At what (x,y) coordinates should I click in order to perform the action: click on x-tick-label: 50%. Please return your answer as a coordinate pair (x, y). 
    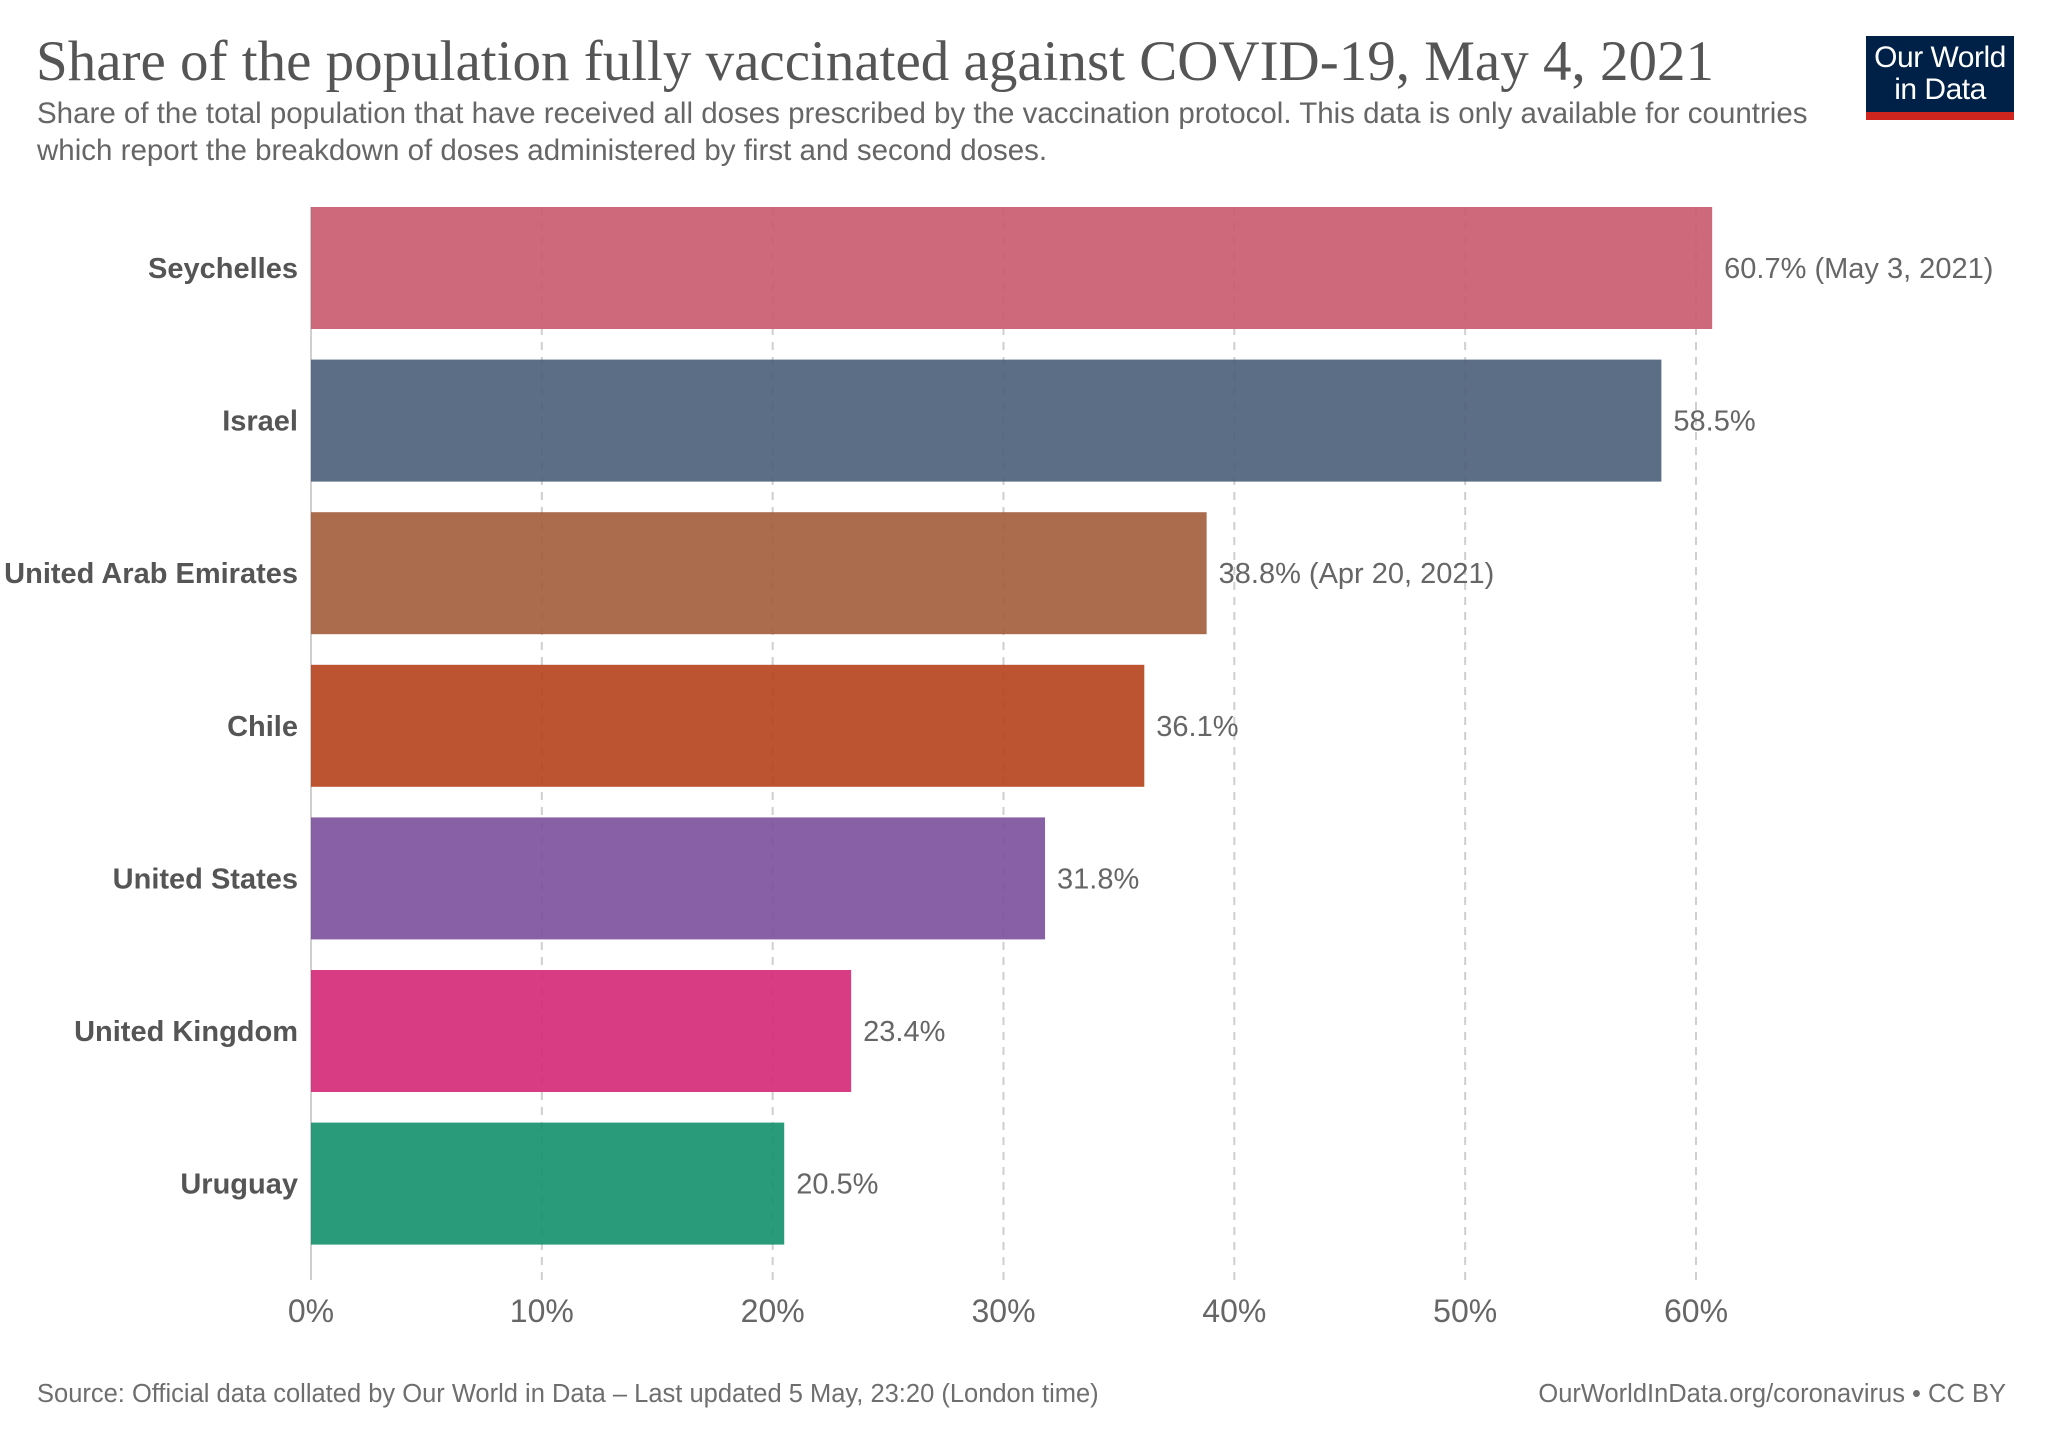
    Looking at the image, I should click on (1465, 1311).